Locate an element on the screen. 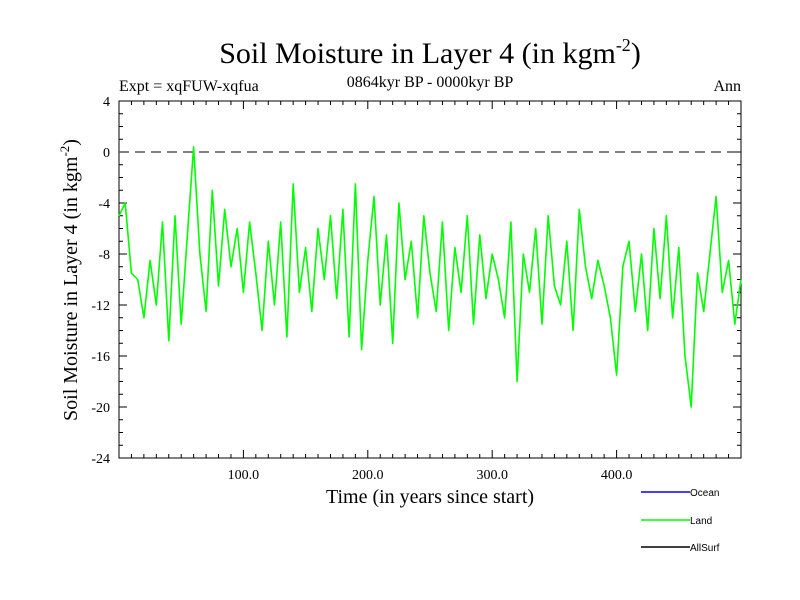  x-tick-label: 300.0 is located at coordinates (492, 475).